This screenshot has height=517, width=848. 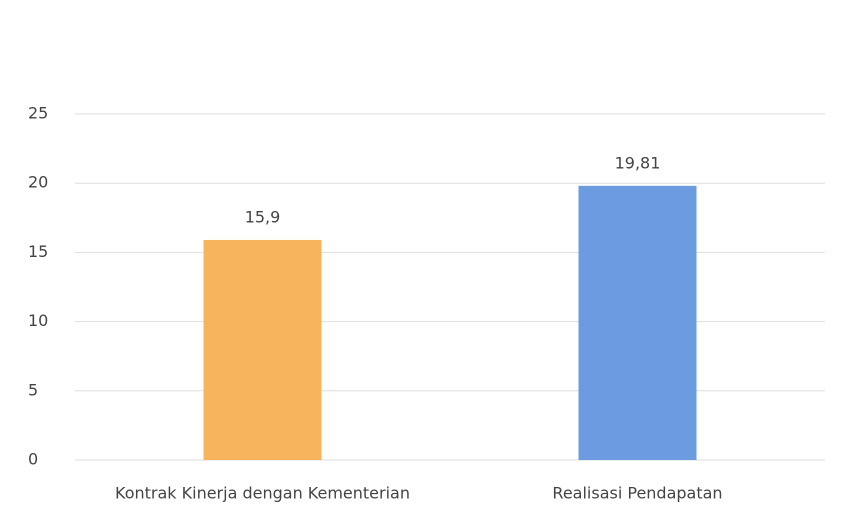 What do you see at coordinates (262, 493) in the screenshot?
I see `x-tick-label: Kontrak Kinerja dengan Kementerian` at bounding box center [262, 493].